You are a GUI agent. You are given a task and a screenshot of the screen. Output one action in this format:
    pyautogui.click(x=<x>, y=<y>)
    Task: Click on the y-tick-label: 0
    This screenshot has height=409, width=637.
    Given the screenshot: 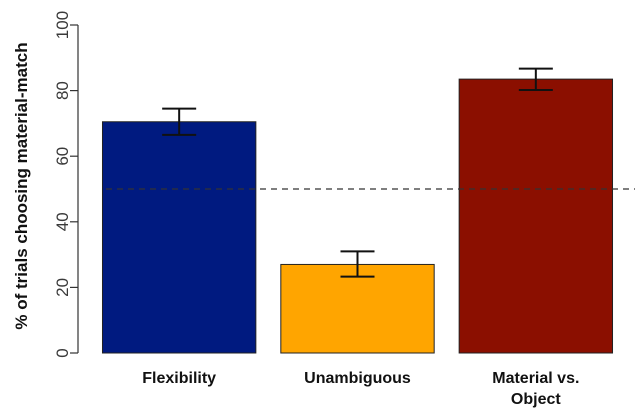 What is the action you would take?
    pyautogui.click(x=62, y=352)
    